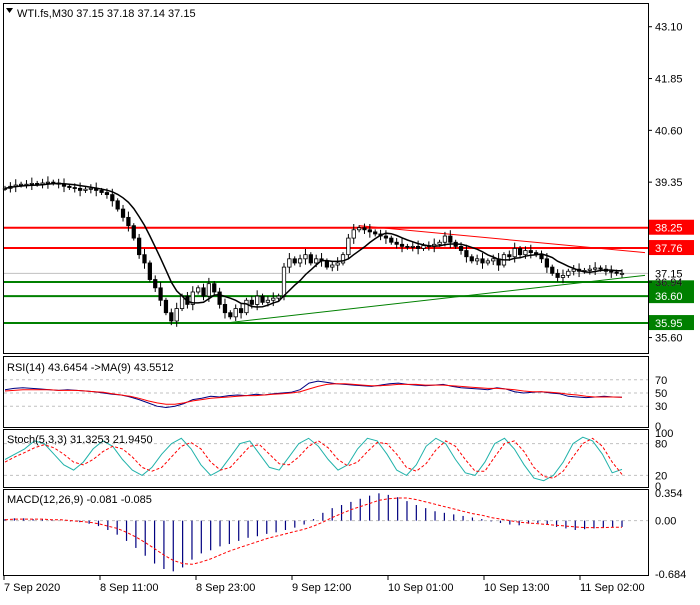 The image size is (700, 605). I want to click on macd-tick-label: 0.00, so click(665, 522).